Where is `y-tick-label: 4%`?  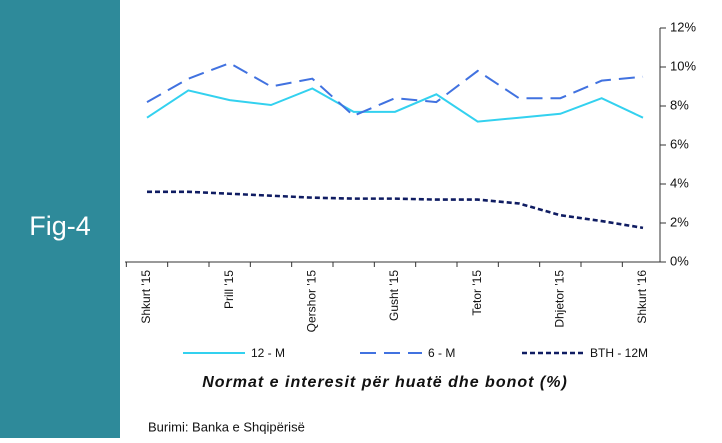
y-tick-label: 4% is located at coordinates (679, 182).